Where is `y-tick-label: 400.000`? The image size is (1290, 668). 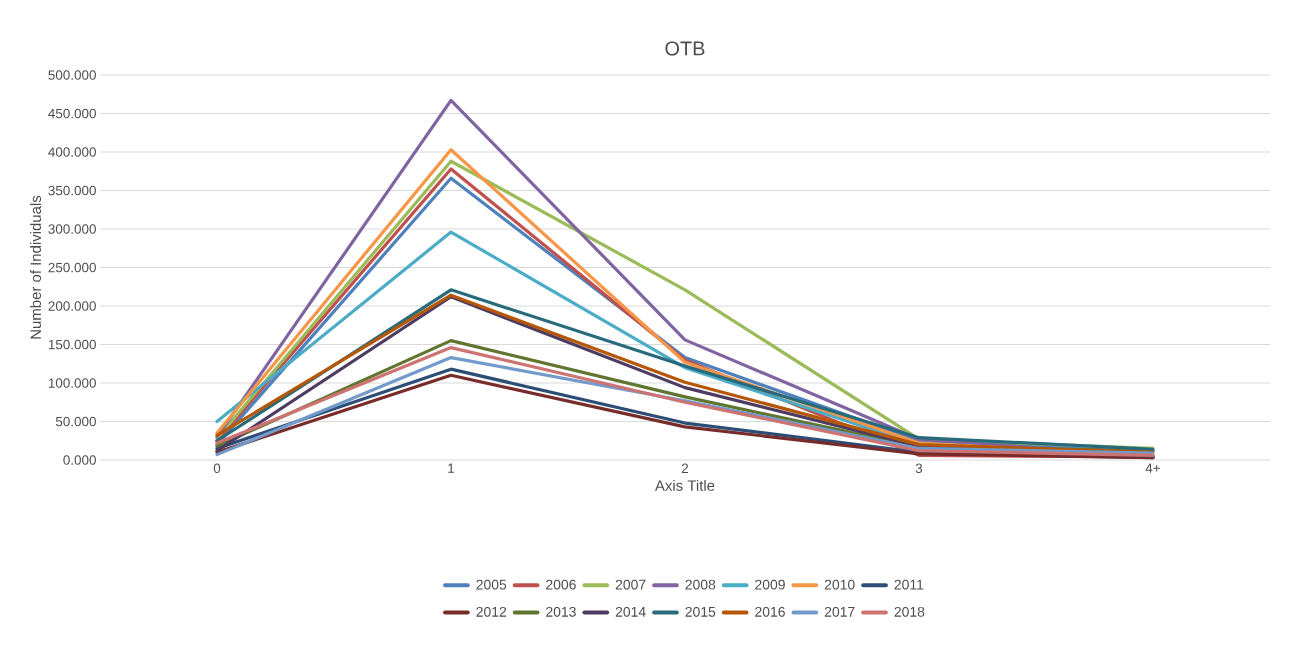 y-tick-label: 400.000 is located at coordinates (72, 152).